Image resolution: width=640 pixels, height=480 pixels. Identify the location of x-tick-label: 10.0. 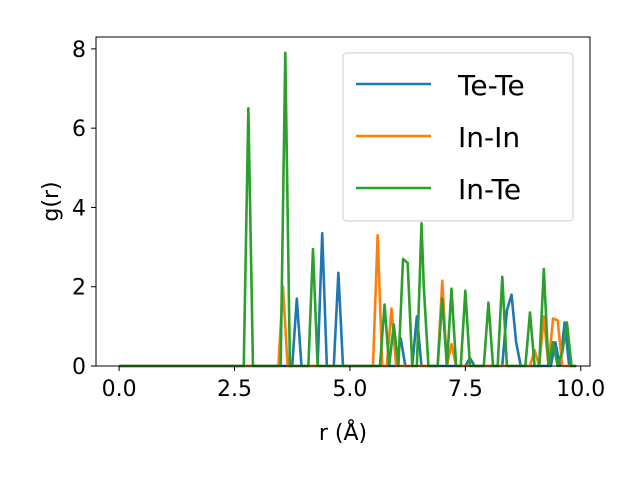
(580, 389).